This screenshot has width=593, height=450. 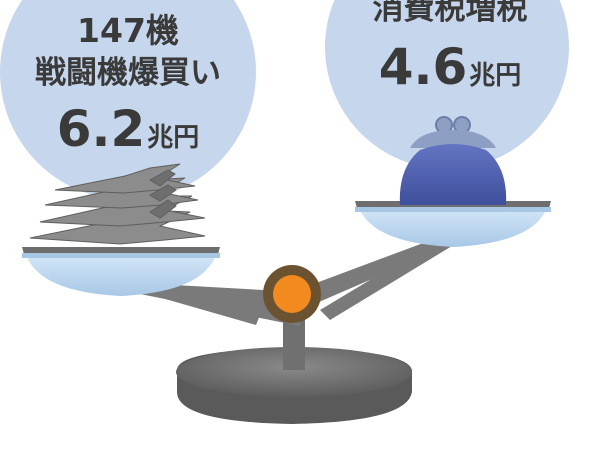 I want to click on scale-base, so click(x=294, y=385).